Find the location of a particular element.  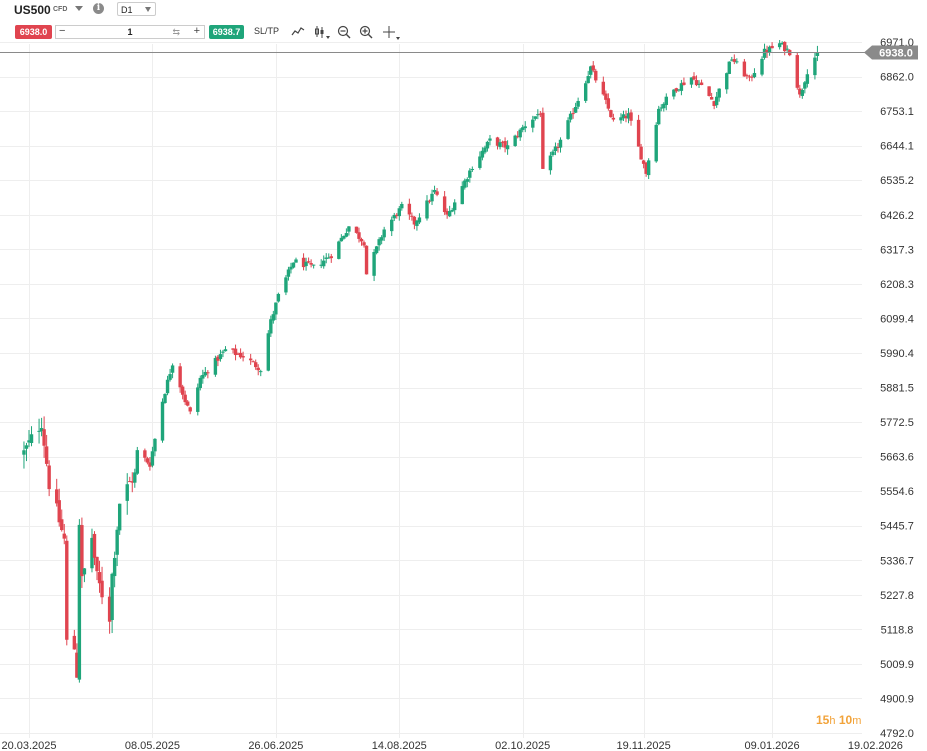

timer-hours: 15 is located at coordinates (823, 720).